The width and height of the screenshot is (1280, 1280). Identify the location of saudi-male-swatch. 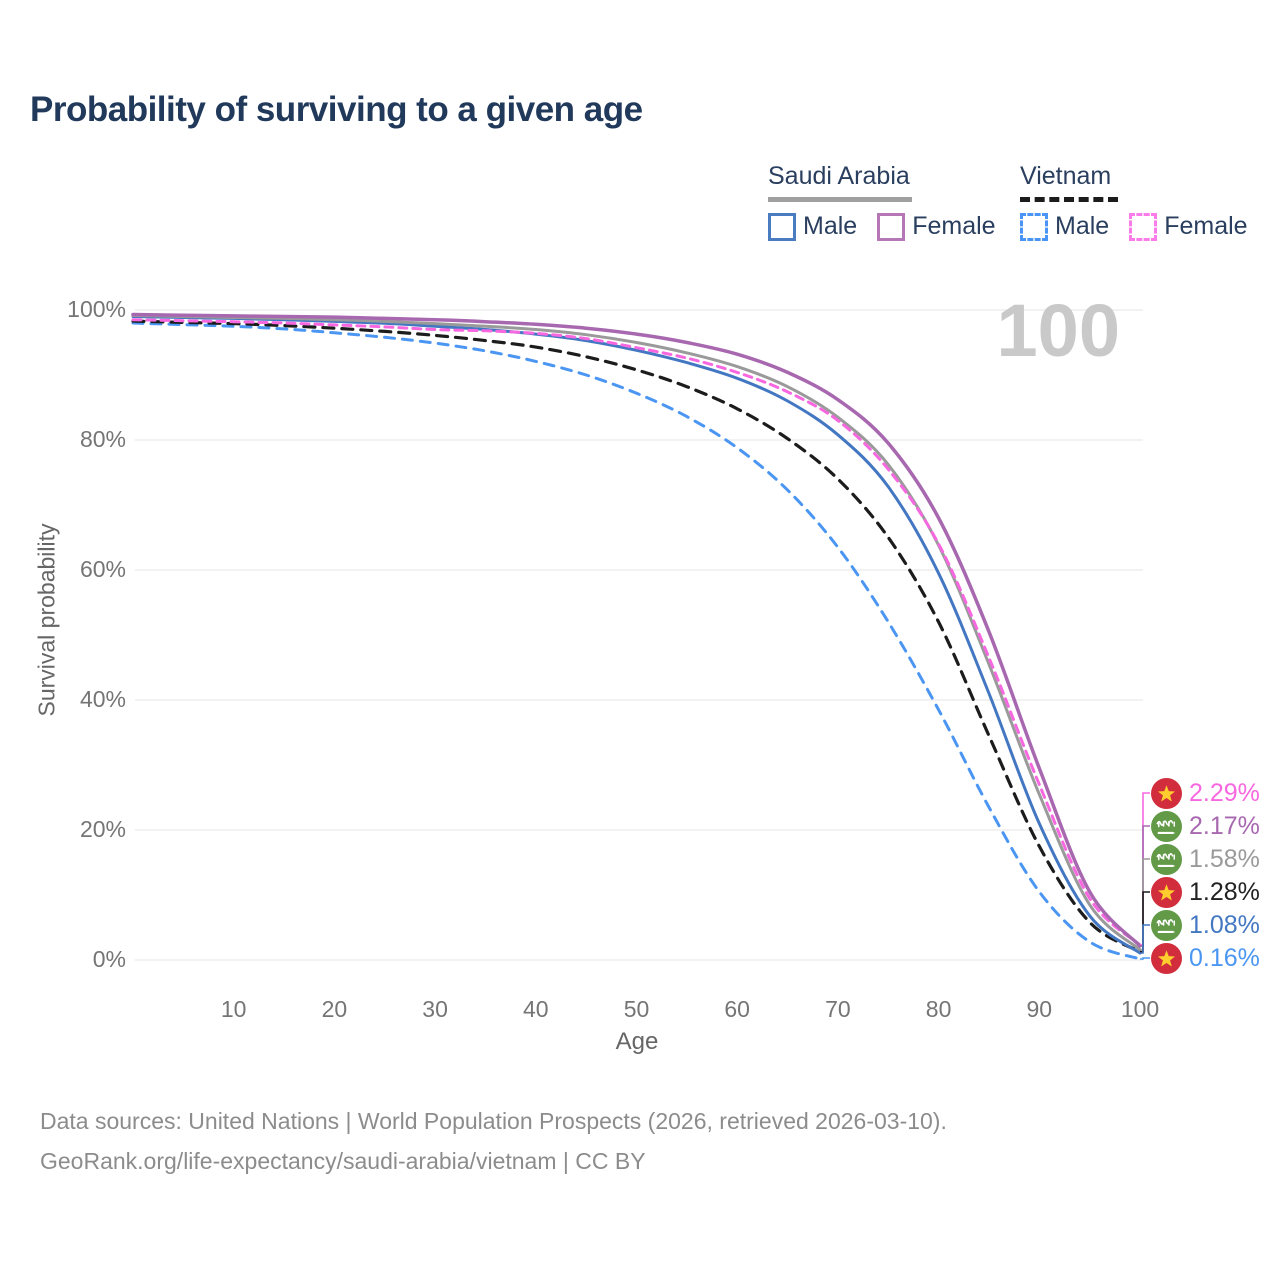
(782, 226).